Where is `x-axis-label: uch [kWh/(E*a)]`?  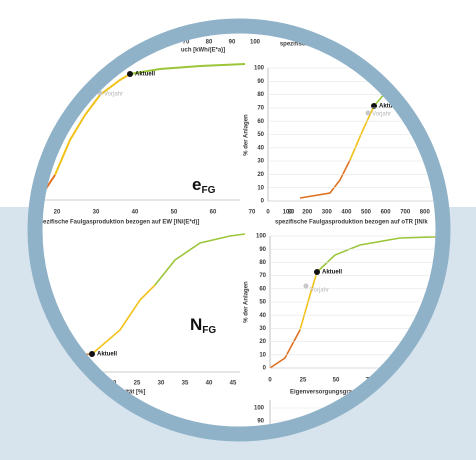
x-axis-label: uch [kWh/(E*a)] is located at coordinates (203, 51).